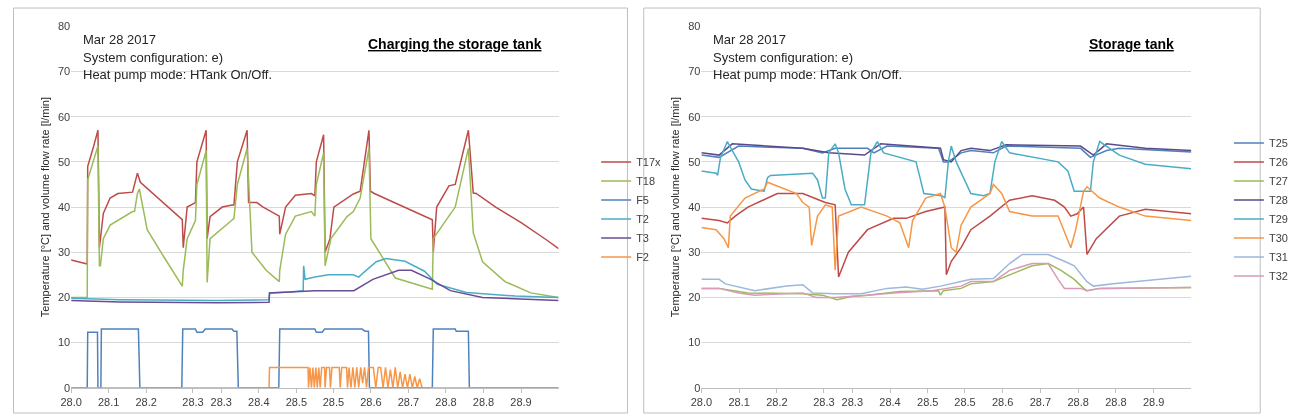 The height and width of the screenshot is (419, 1293). What do you see at coordinates (1278, 219) in the screenshot?
I see `legend-label: T29` at bounding box center [1278, 219].